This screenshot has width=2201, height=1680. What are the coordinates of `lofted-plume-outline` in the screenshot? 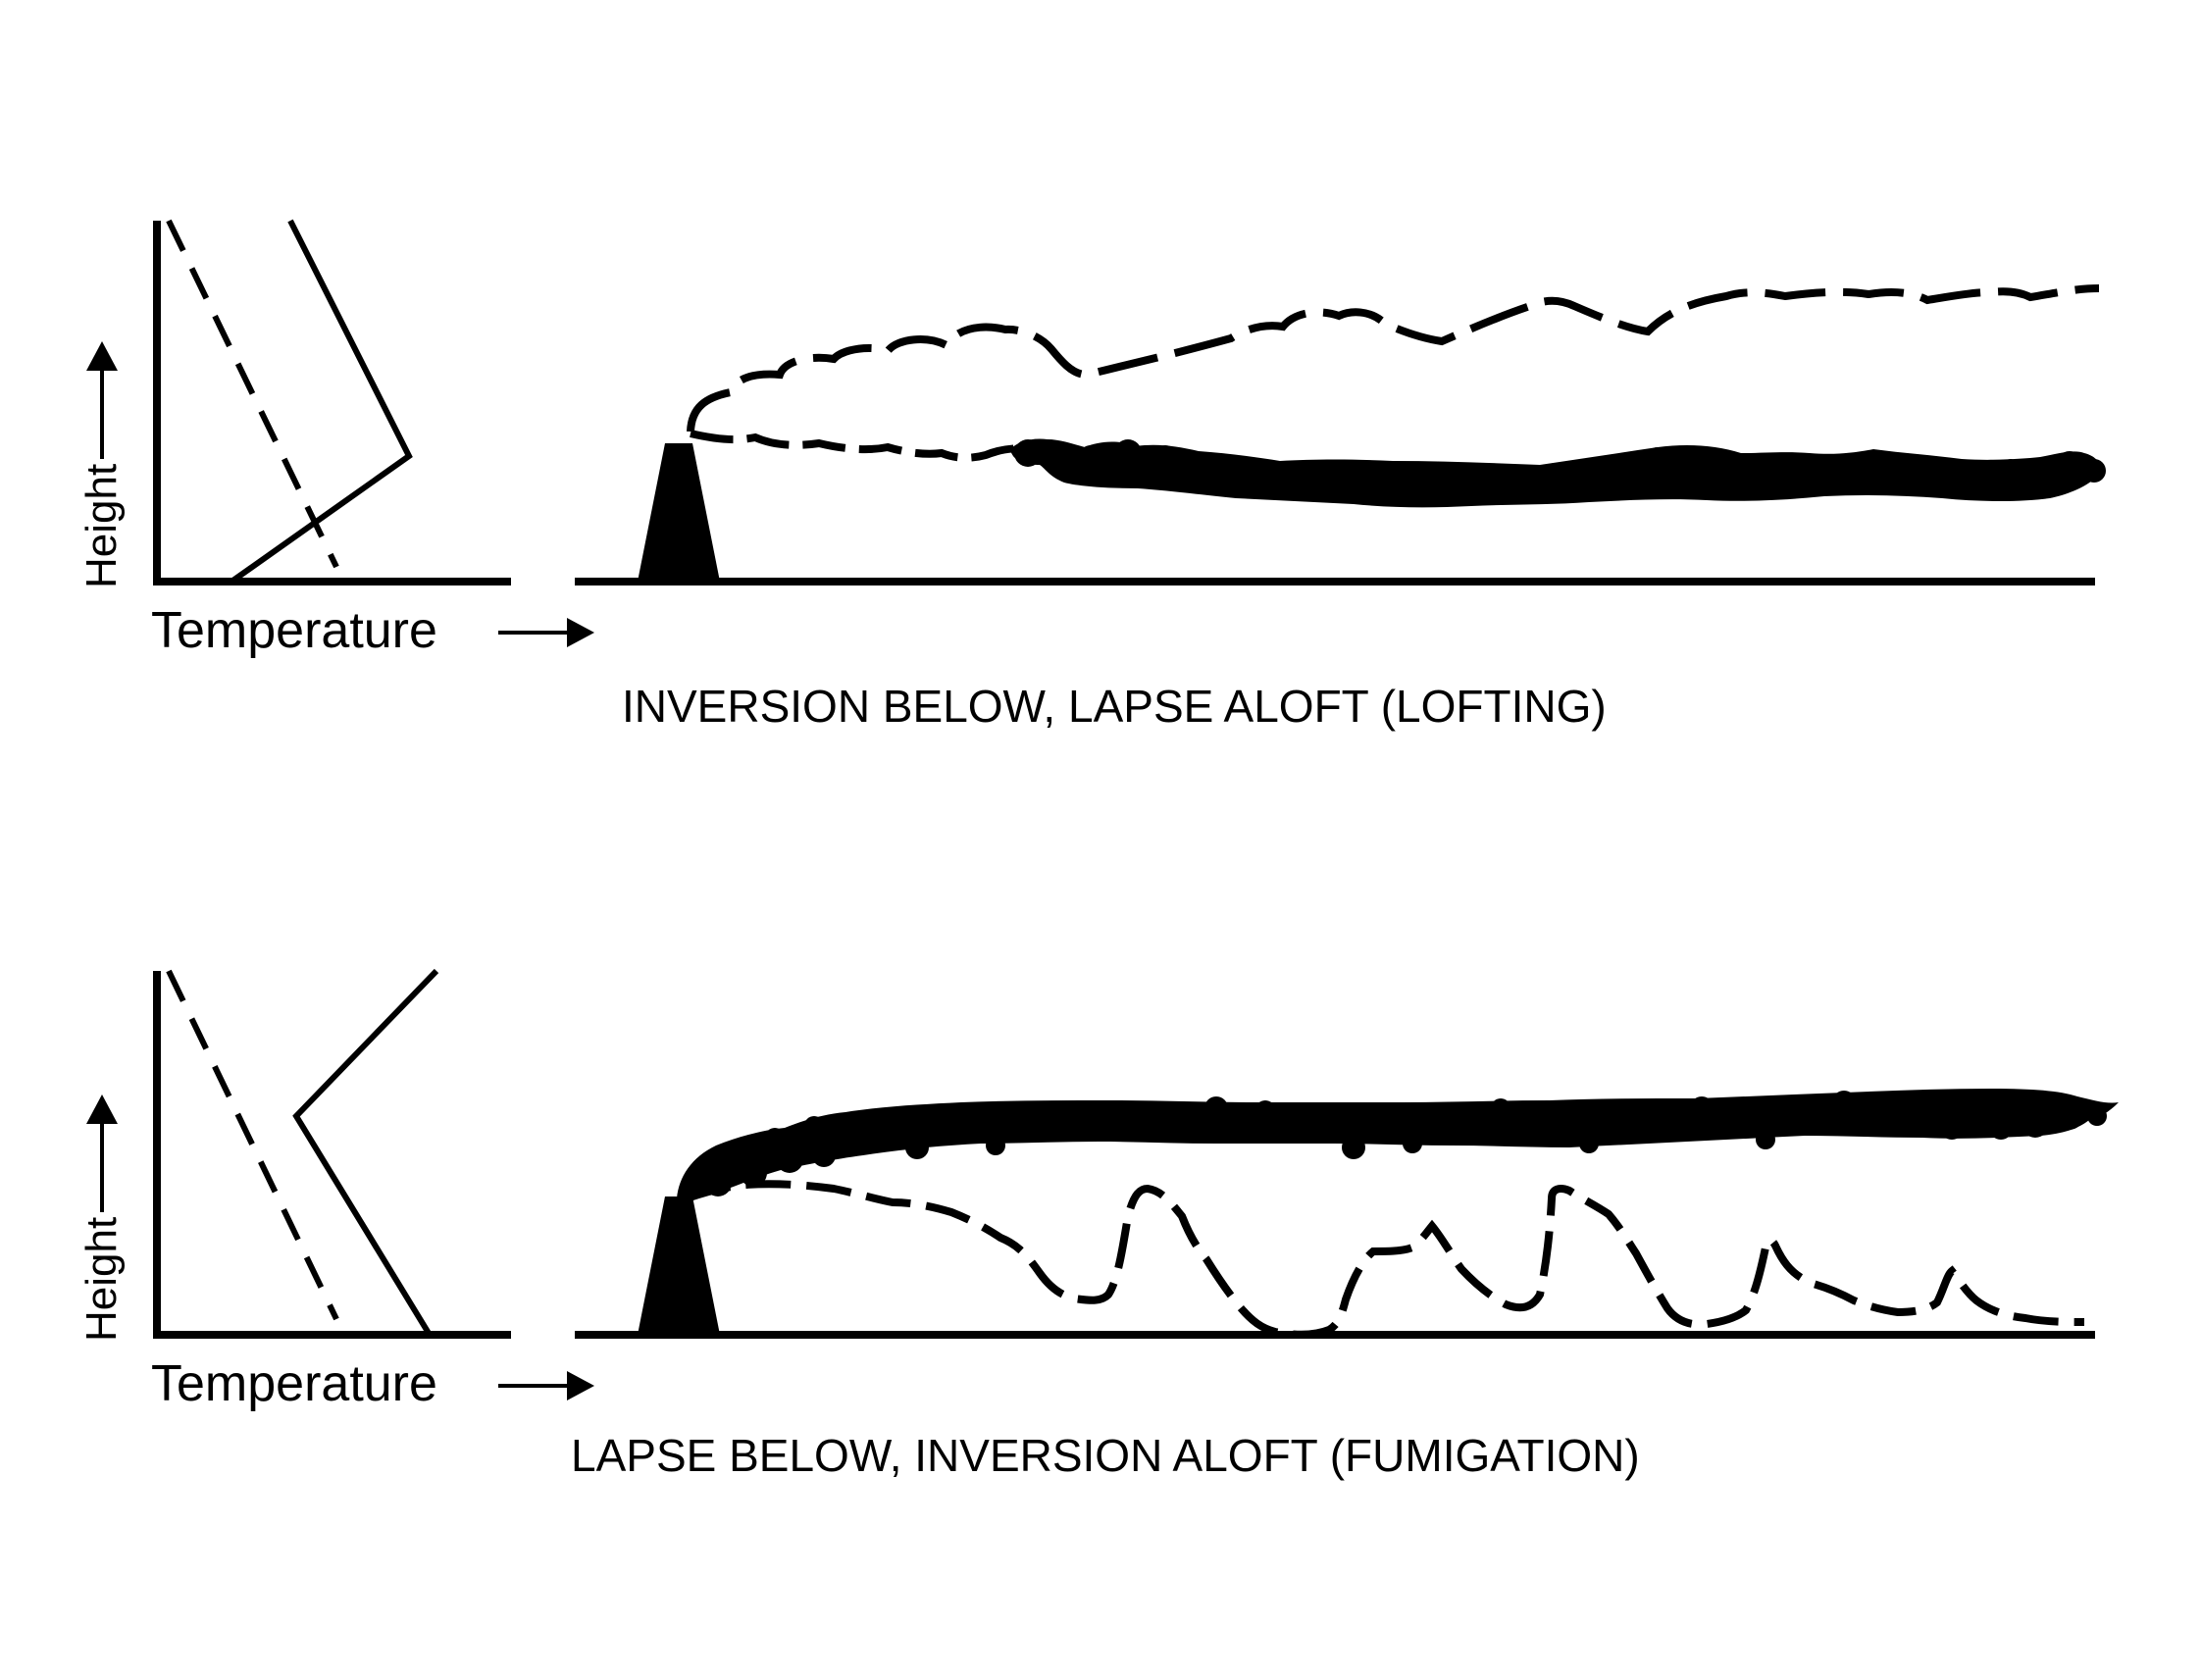 It's located at (1393, 373).